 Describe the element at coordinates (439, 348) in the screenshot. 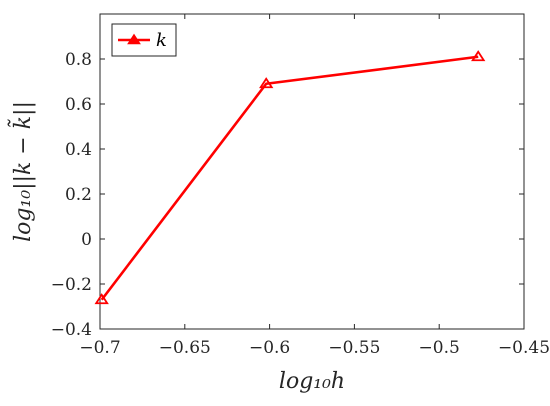

I see `x-tick-label: −0.5` at that location.